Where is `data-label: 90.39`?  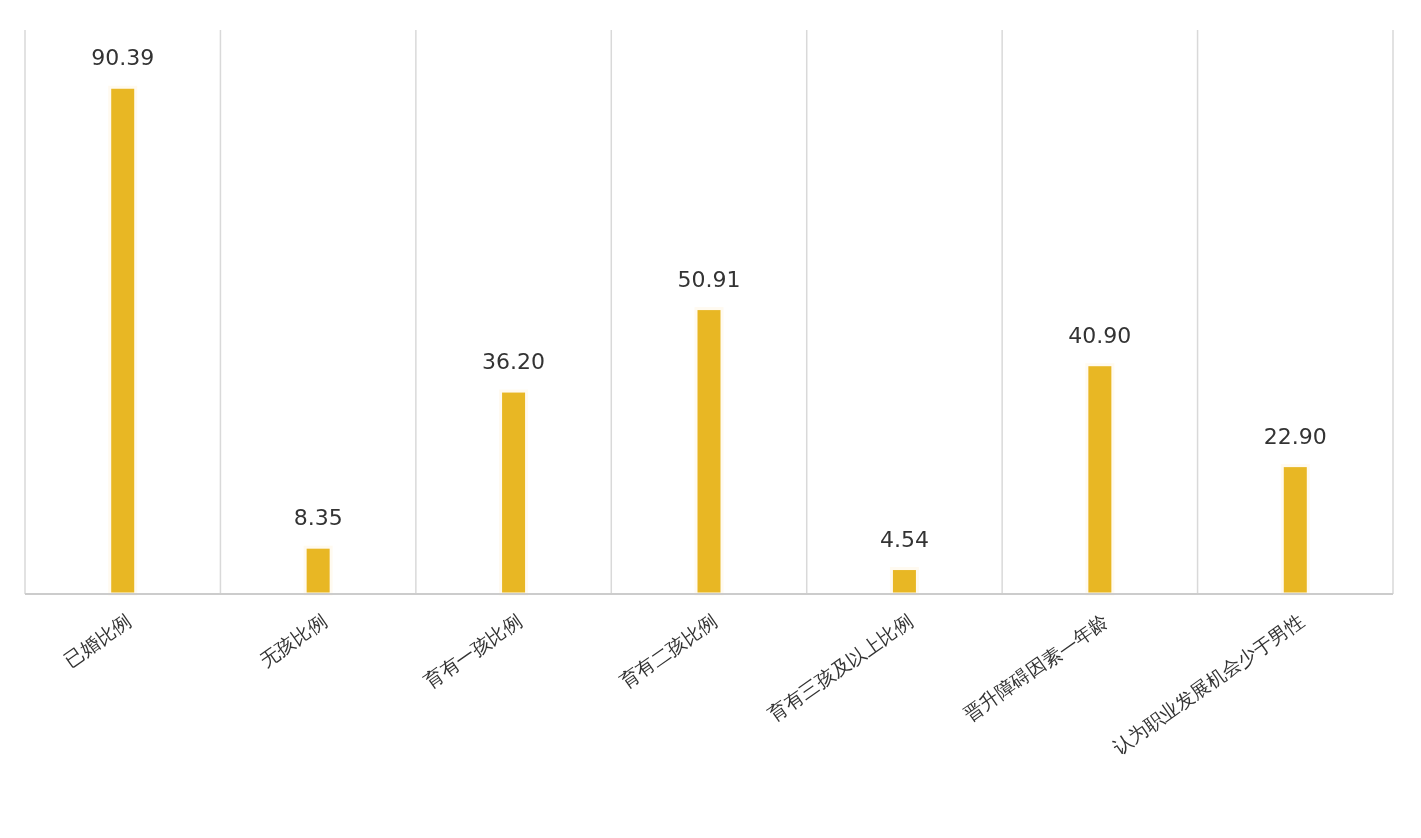 data-label: 90.39 is located at coordinates (123, 58).